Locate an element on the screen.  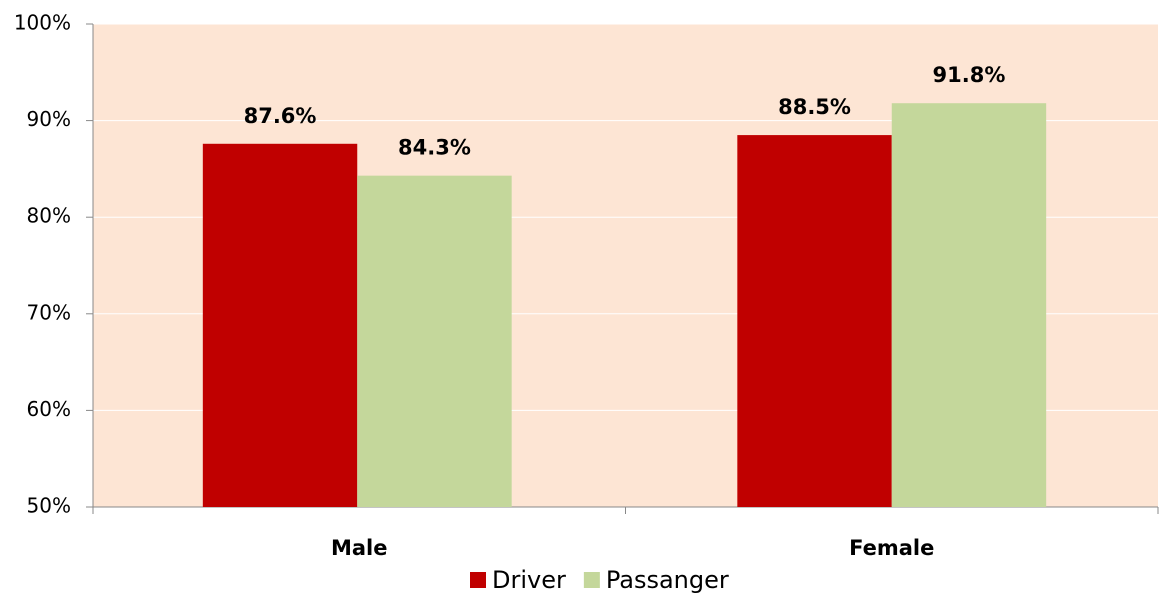
data-label: 91.8% is located at coordinates (969, 75).